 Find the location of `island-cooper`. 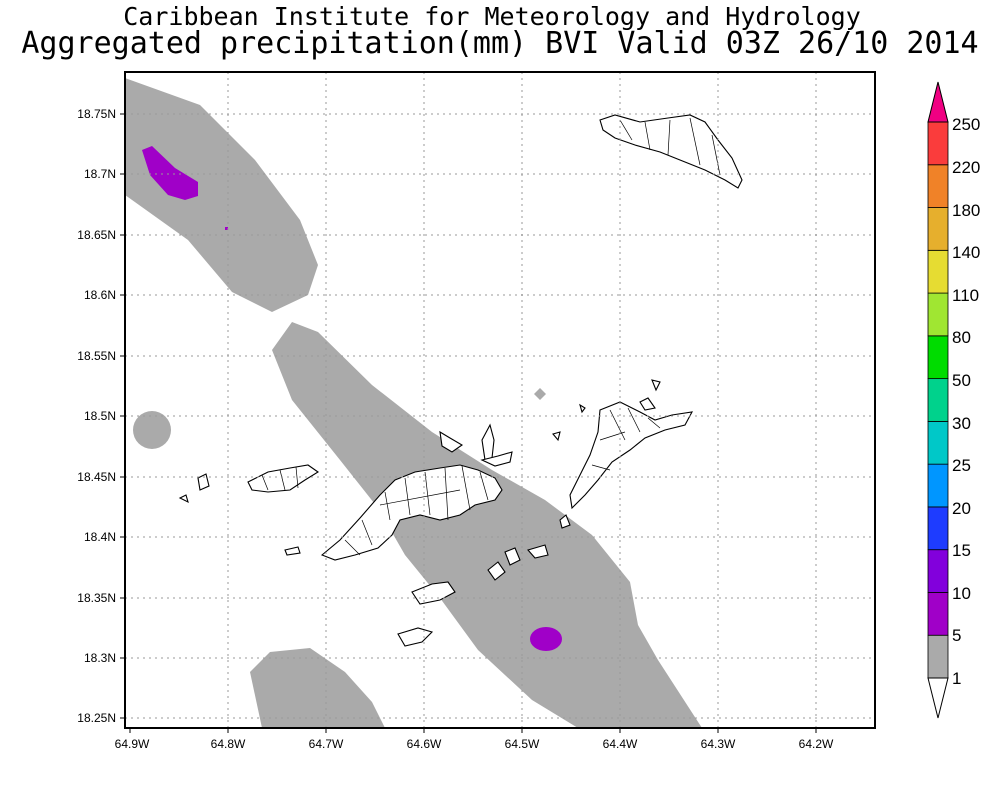

island-cooper is located at coordinates (496, 571).